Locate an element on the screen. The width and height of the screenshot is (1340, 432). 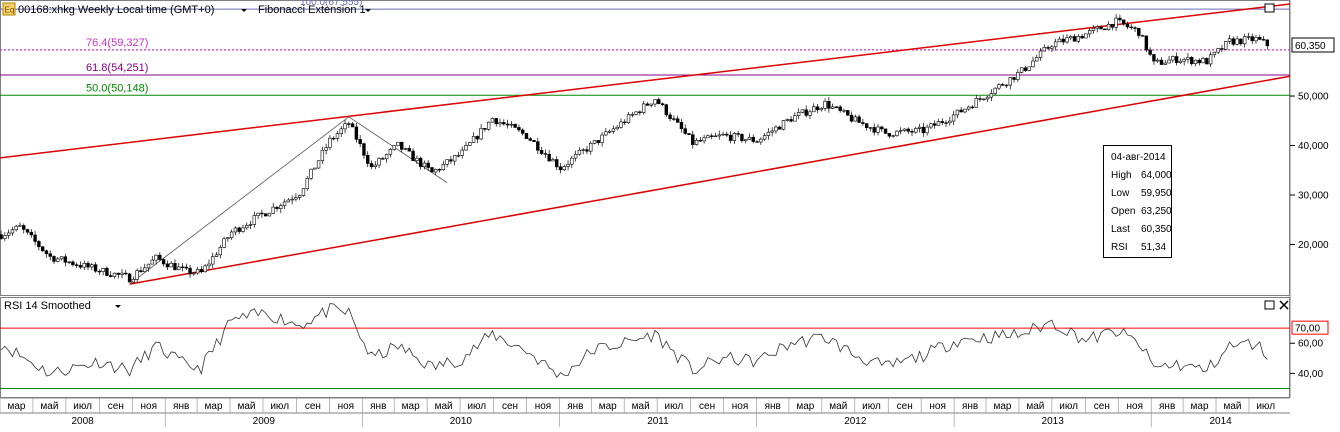
symbol-title: 00168:xhkg Weekly Local time (GMT+0) is located at coordinates (116, 10).